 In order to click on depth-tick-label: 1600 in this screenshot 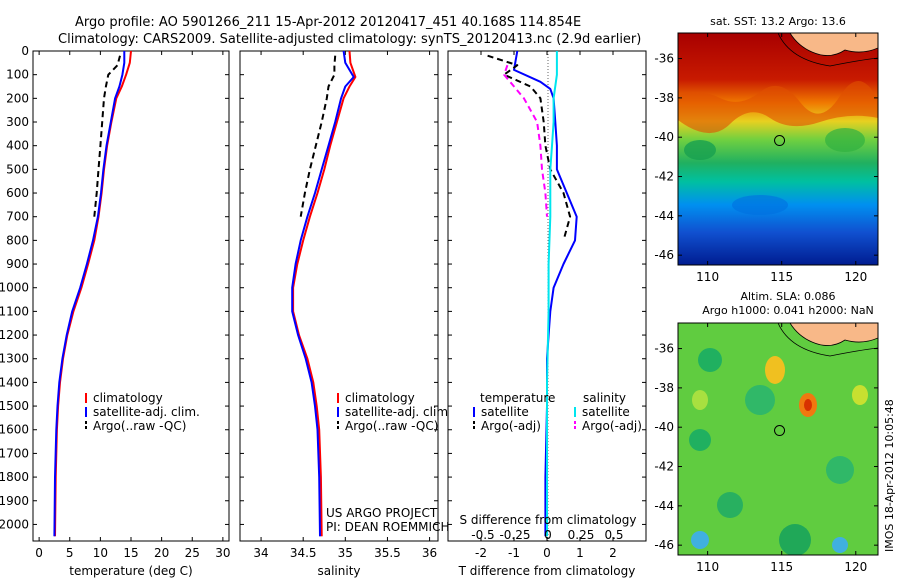, I will do `click(14, 430)`.